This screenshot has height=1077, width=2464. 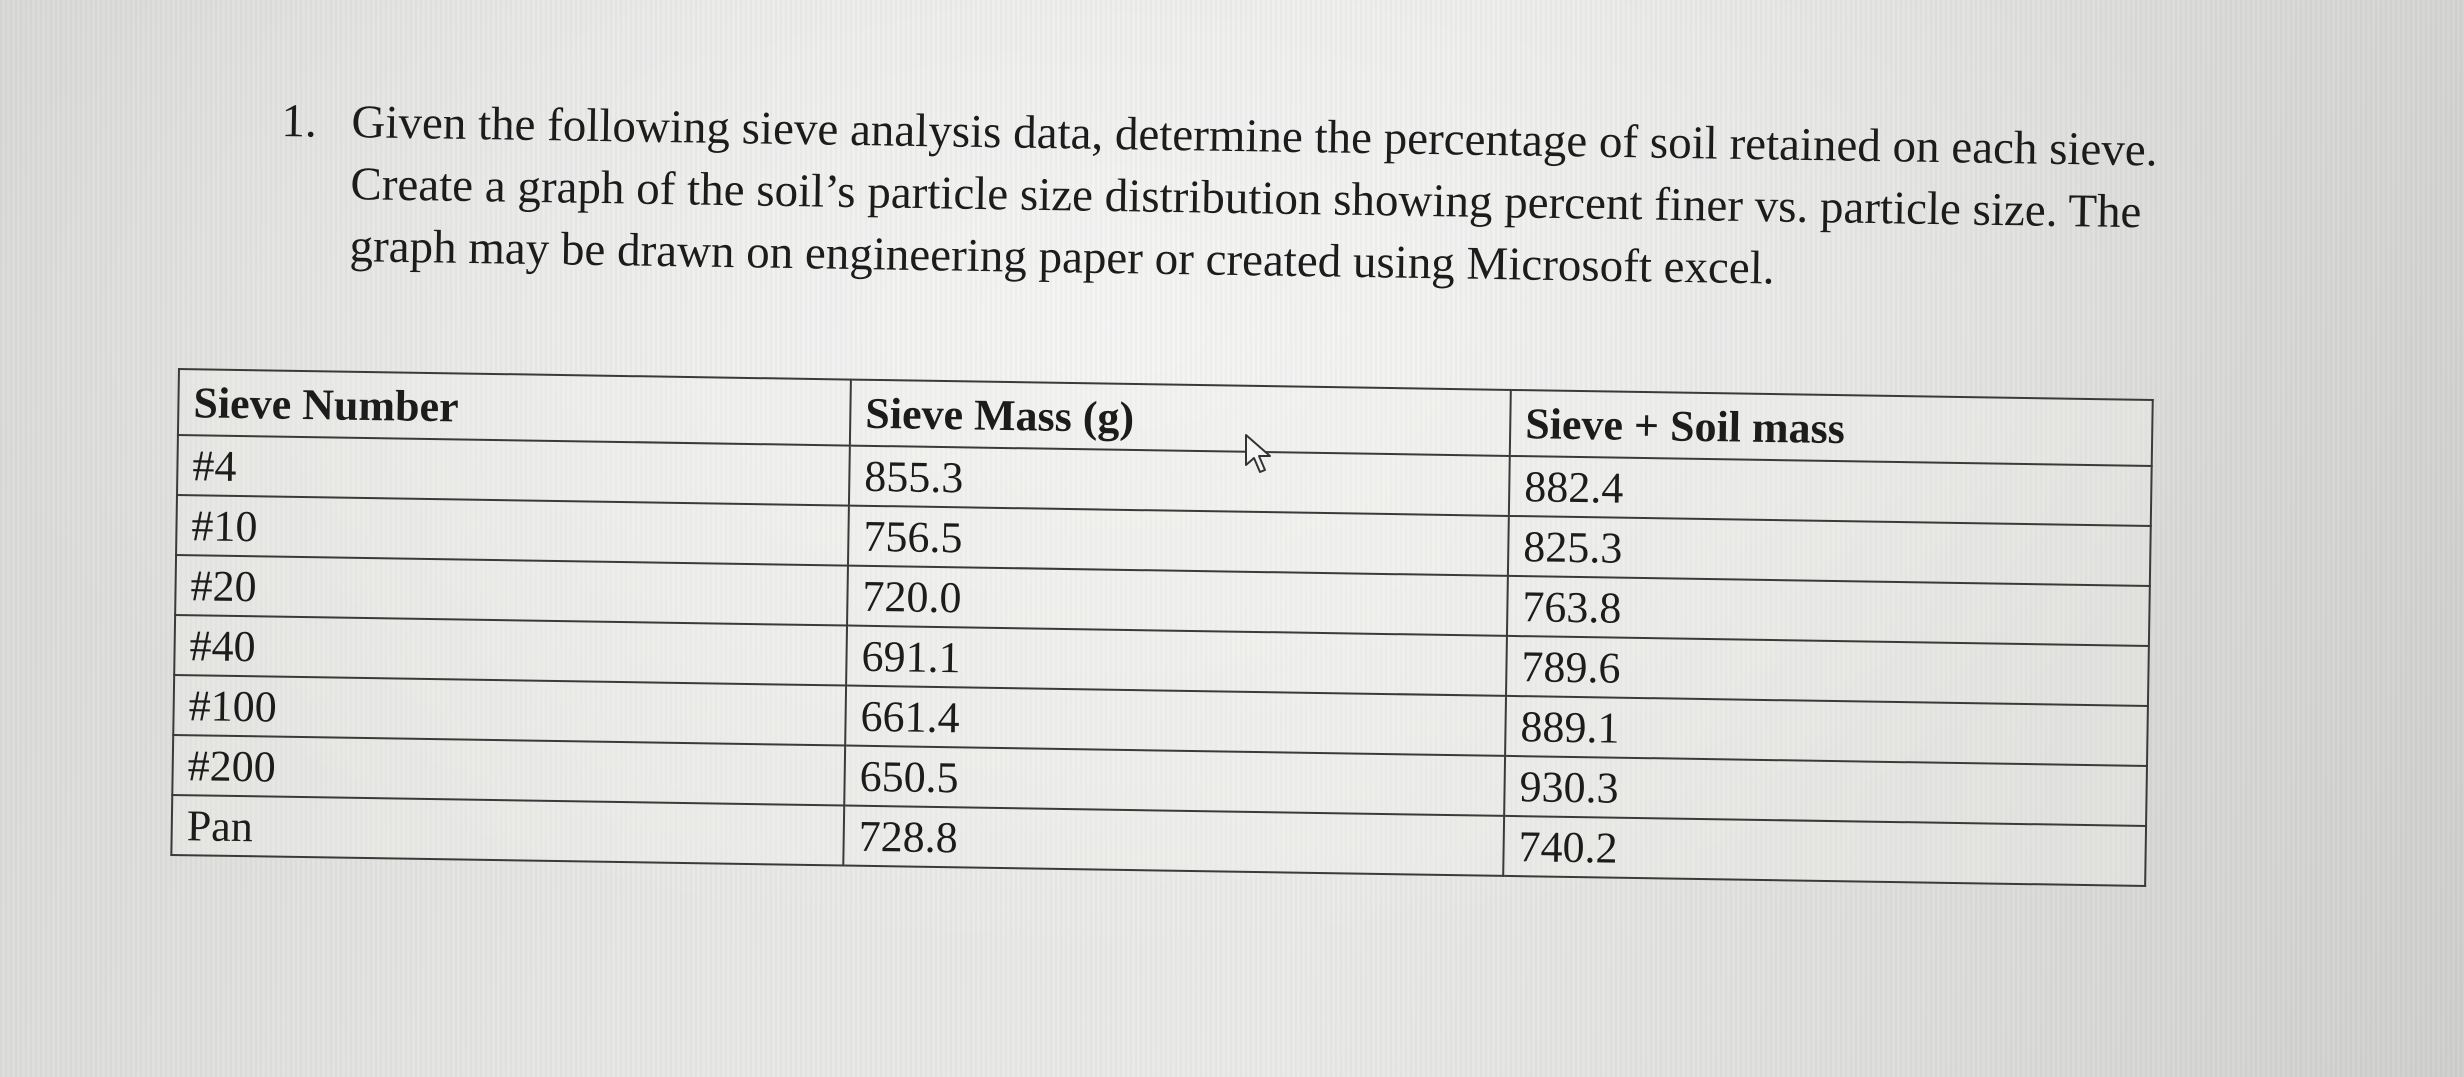 I want to click on cell-sieve-number: #100, so click(x=510, y=710).